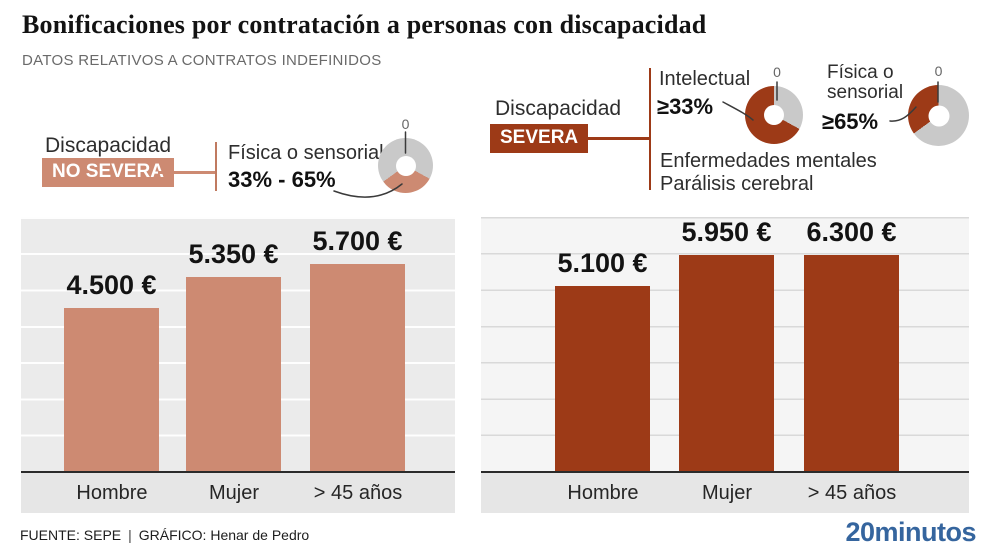  I want to click on condition-name-intelectual: Intelectual, so click(705, 79).